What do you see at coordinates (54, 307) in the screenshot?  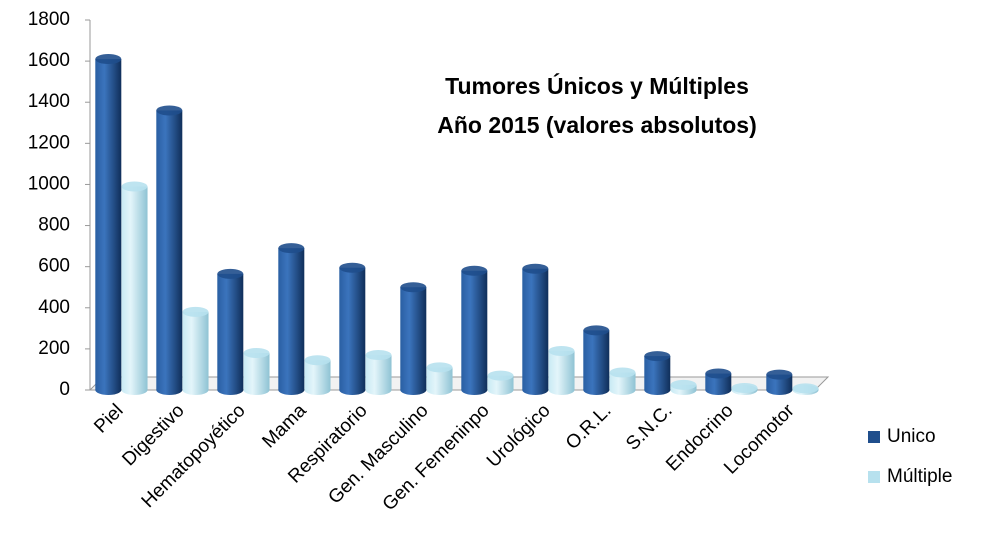 I see `y-tick-label: 400` at bounding box center [54, 307].